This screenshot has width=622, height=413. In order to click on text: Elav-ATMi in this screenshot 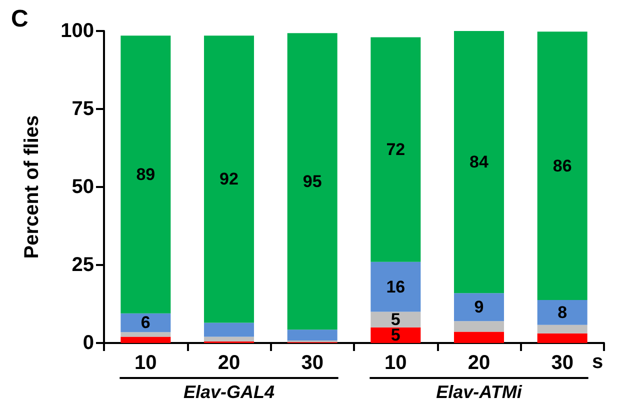, I will do `click(479, 392)`.